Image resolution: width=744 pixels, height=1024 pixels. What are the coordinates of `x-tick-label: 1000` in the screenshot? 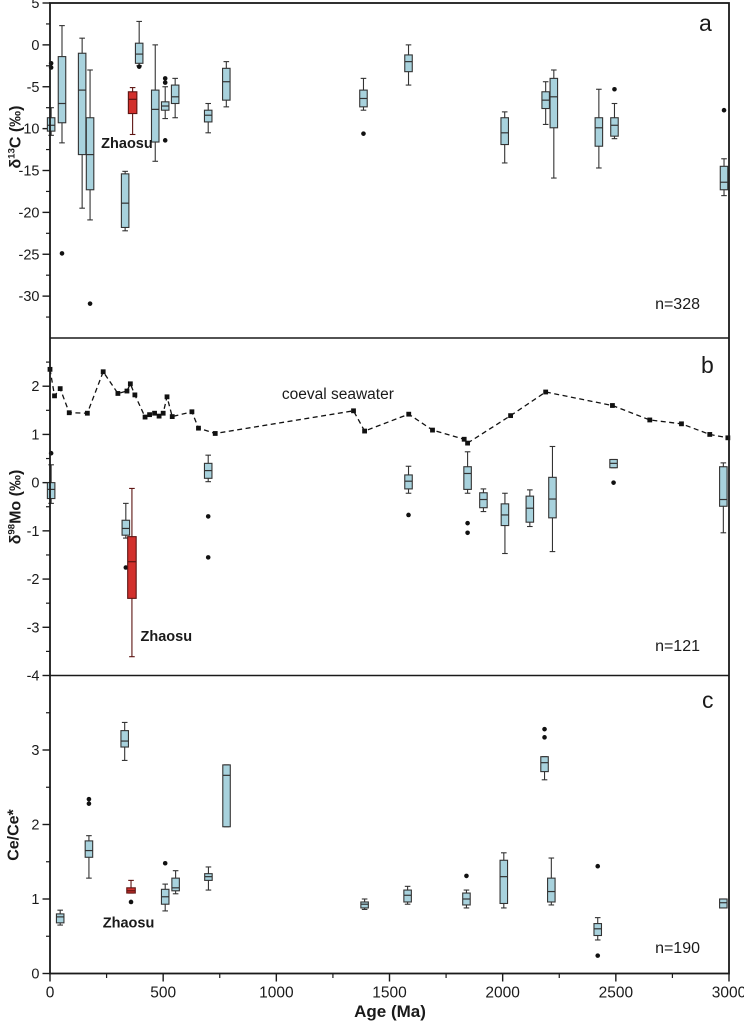 It's located at (276, 993).